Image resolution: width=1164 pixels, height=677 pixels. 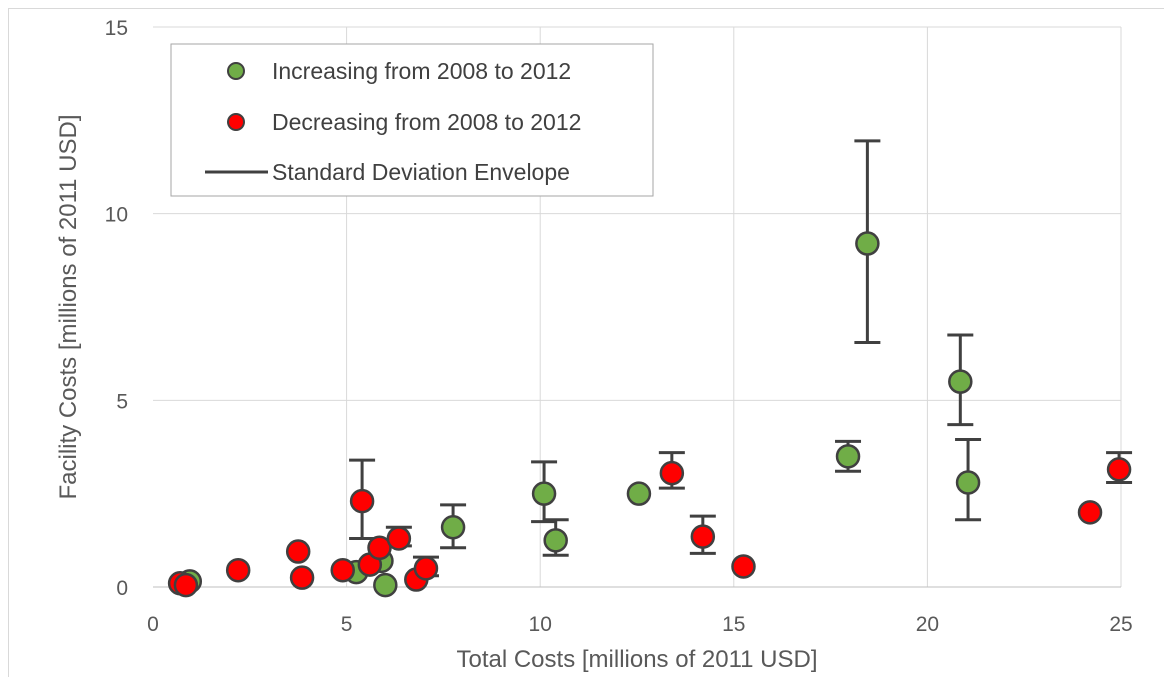 What do you see at coordinates (116, 28) in the screenshot?
I see `y-tick-label: 15` at bounding box center [116, 28].